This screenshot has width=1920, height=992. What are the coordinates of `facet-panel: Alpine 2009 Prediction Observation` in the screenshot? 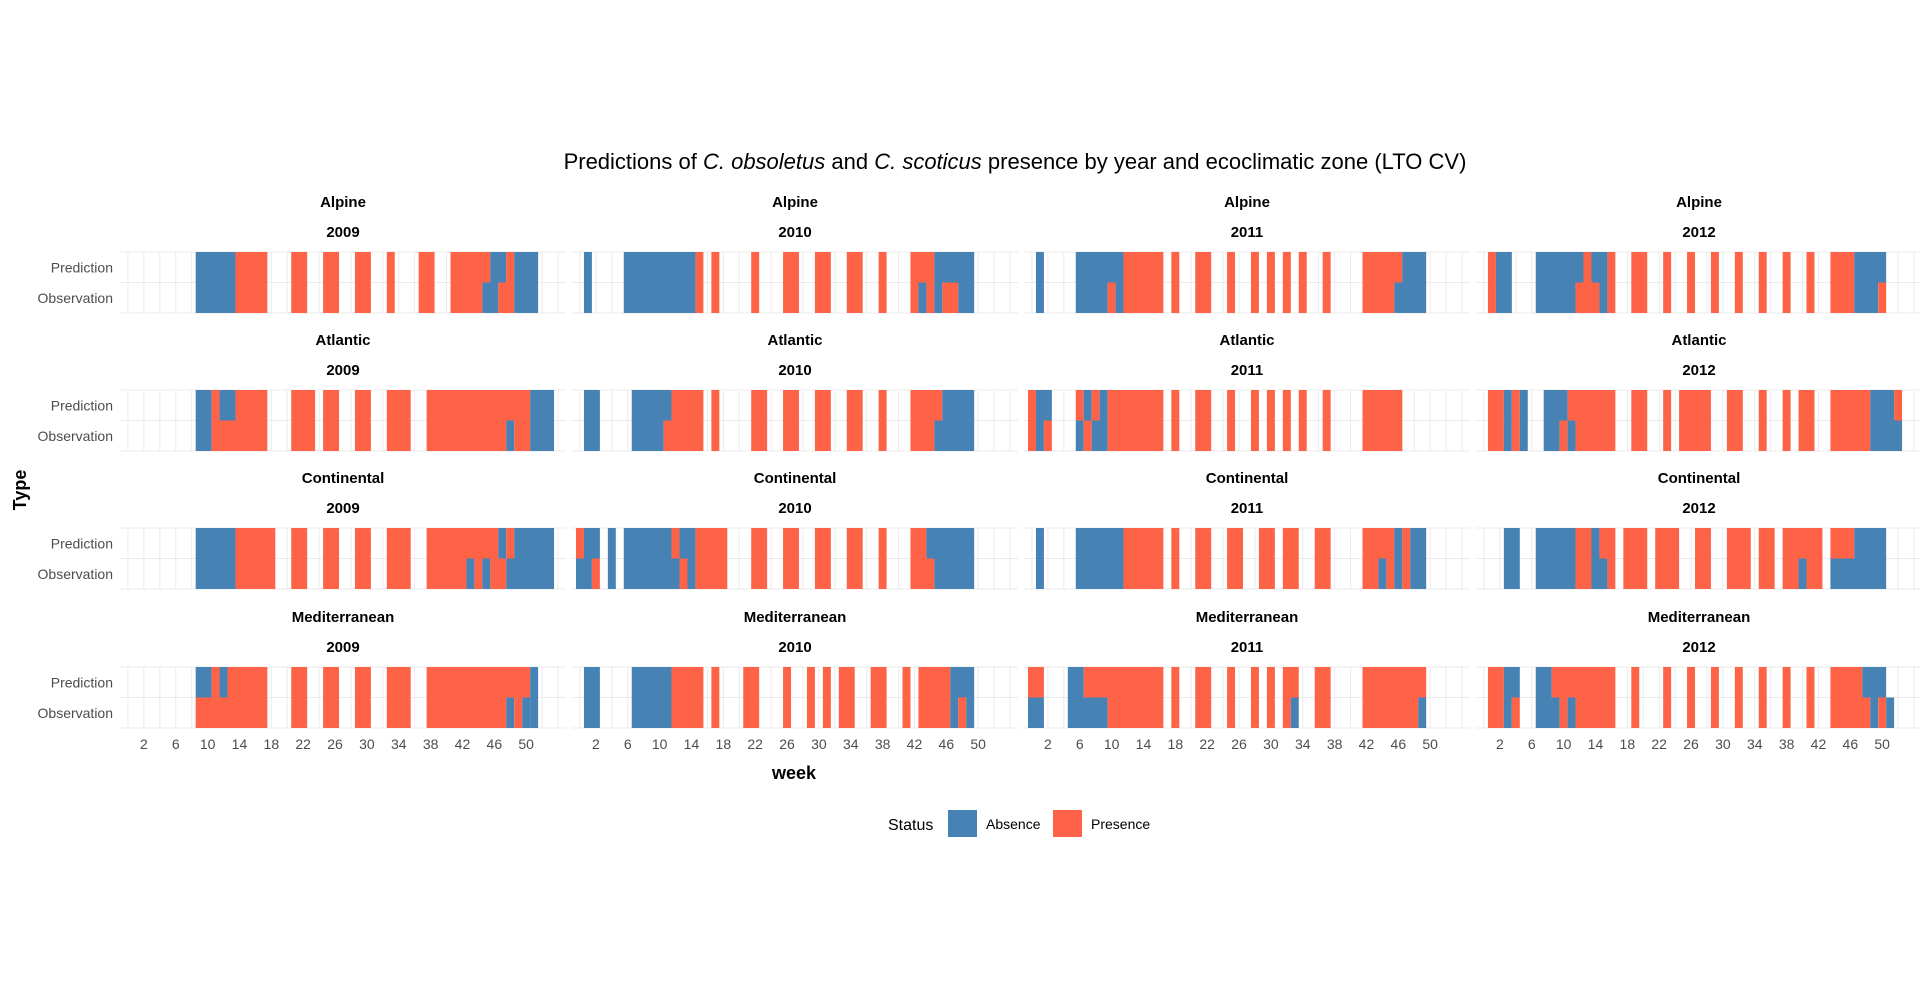 It's located at (302, 254).